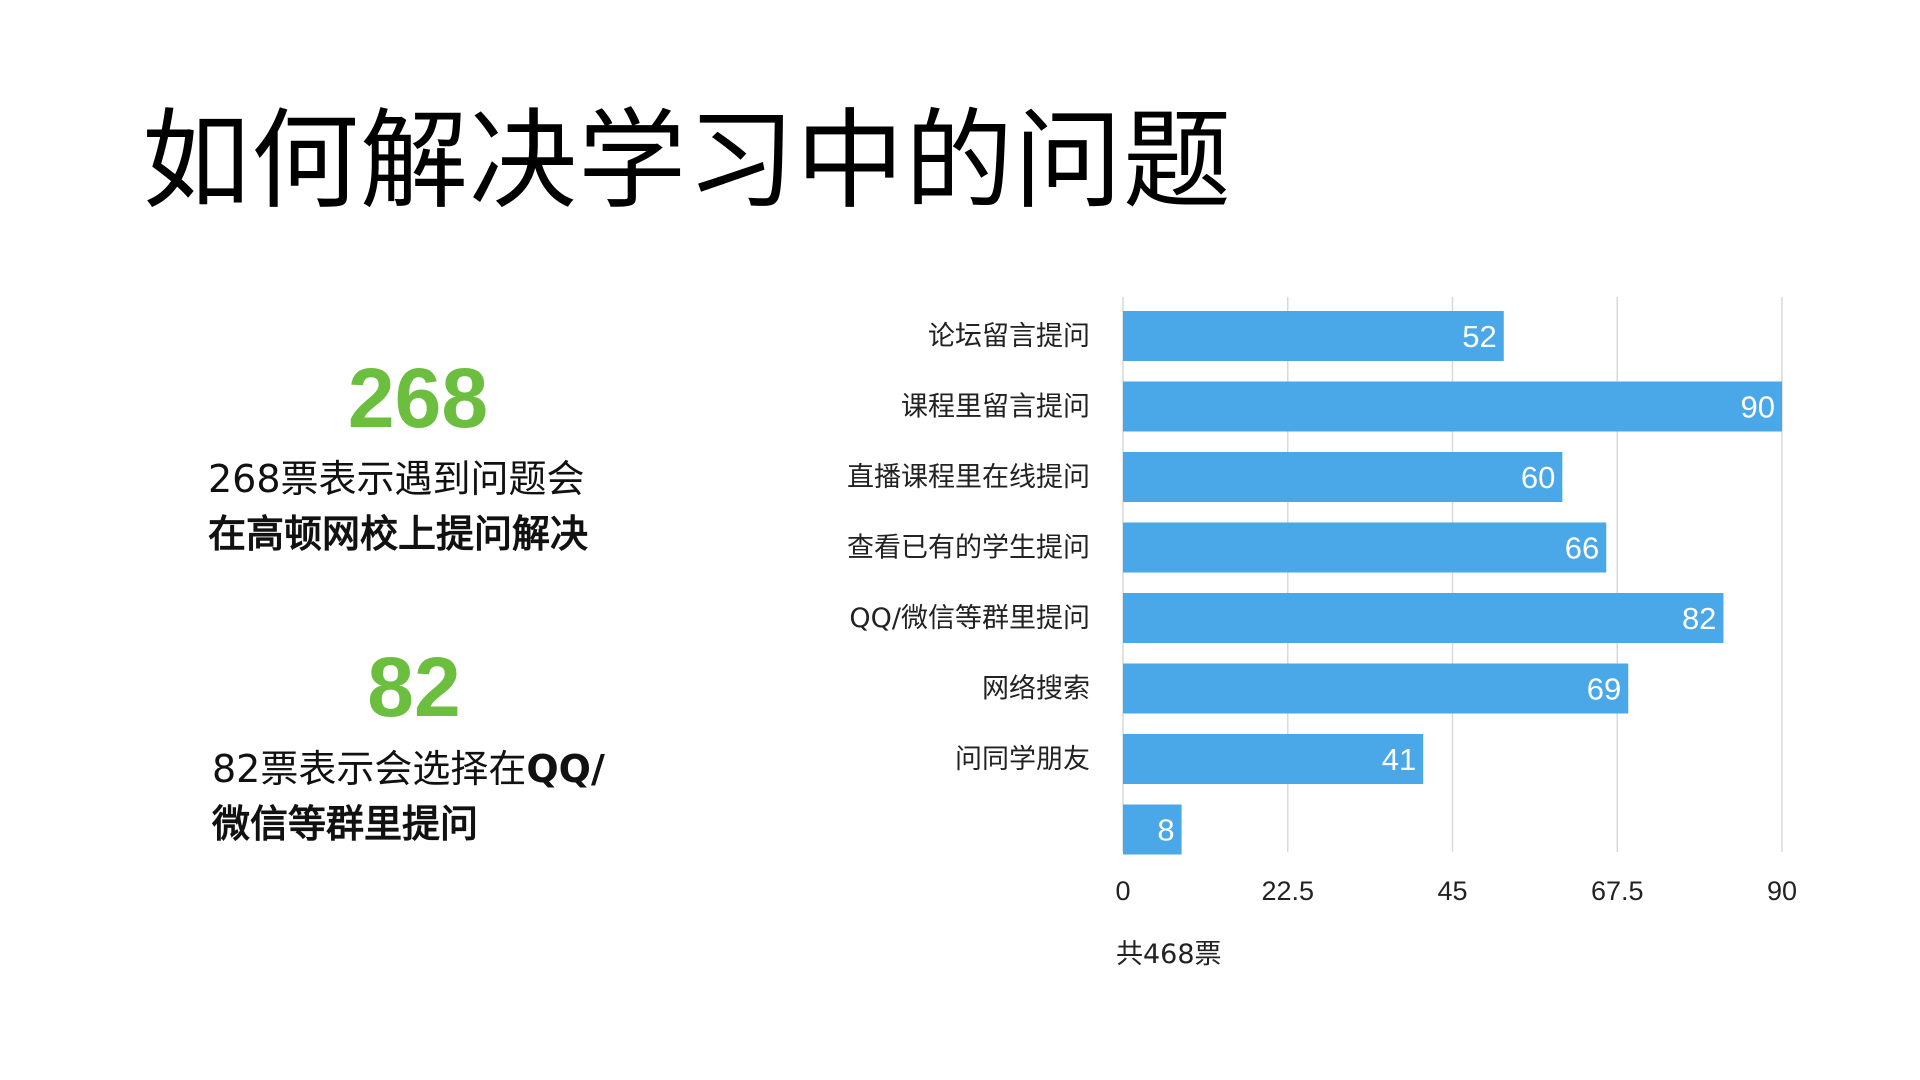  I want to click on bar-value-label: 60, so click(1538, 477).